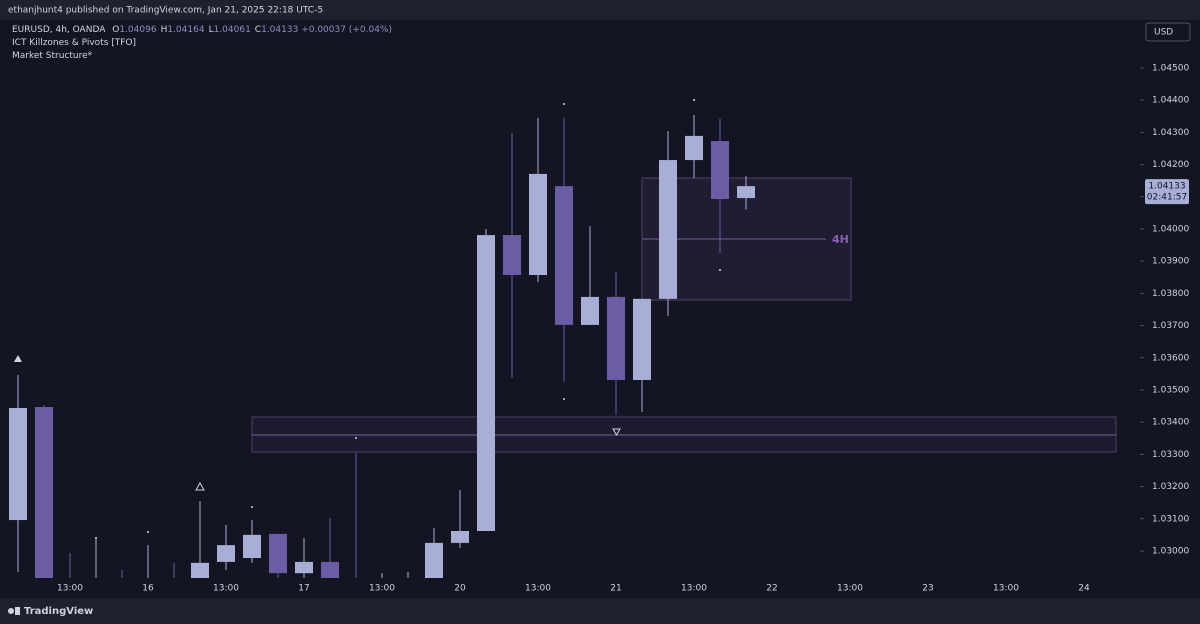  What do you see at coordinates (148, 589) in the screenshot?
I see `x-tick-label: 16` at bounding box center [148, 589].